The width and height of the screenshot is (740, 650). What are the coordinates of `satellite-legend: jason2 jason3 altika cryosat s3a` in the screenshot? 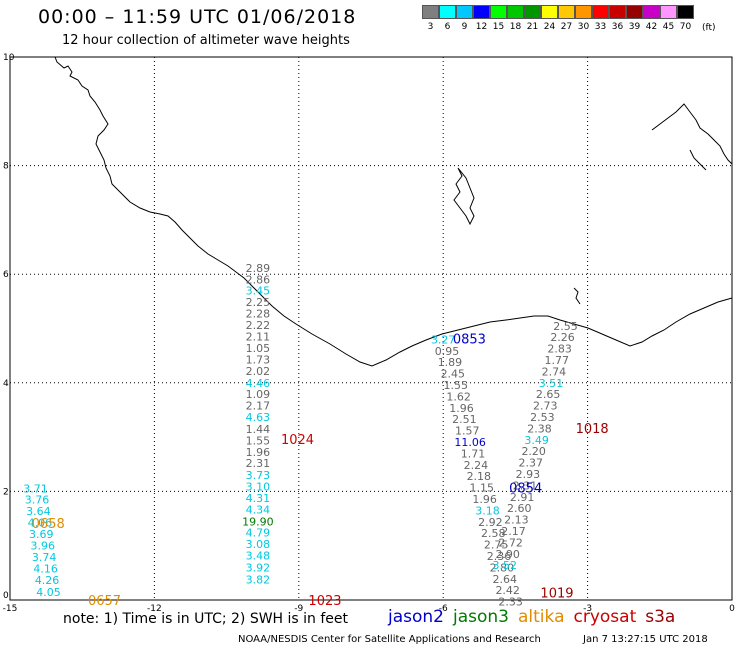 It's located at (536, 617).